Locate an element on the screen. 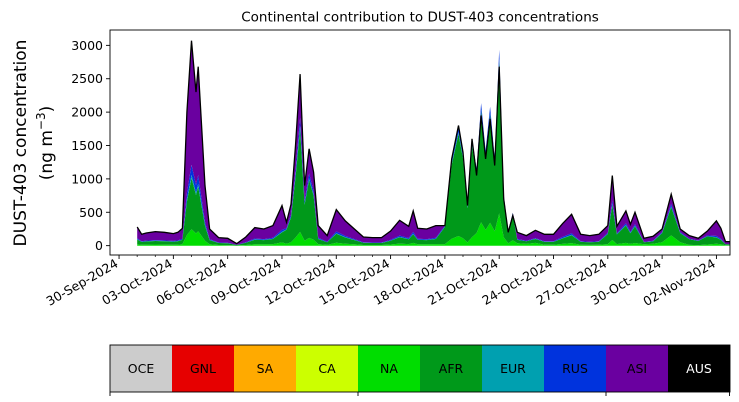 Image resolution: width=739 pixels, height=402 pixels. legend-swatch-gnl is located at coordinates (203, 368).